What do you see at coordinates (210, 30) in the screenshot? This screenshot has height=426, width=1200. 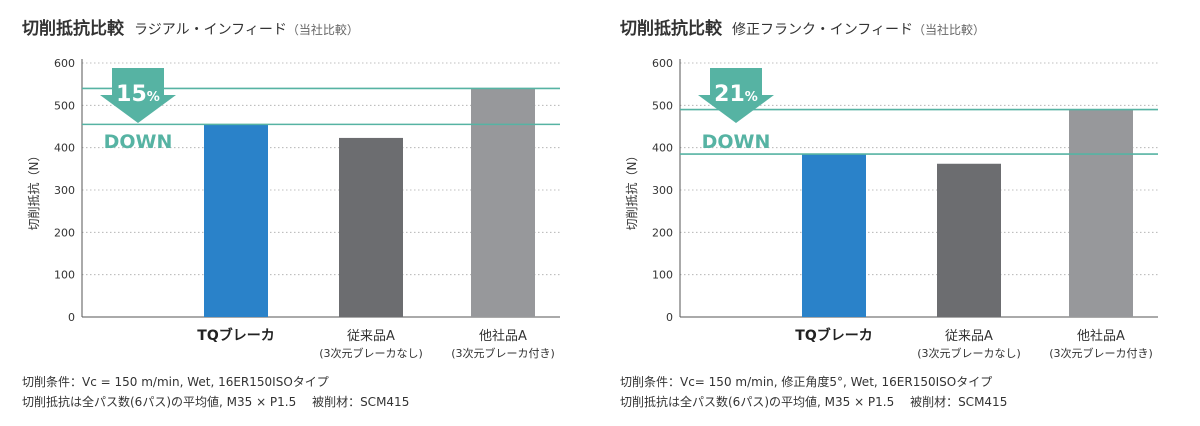 I see `chart-subtitle: ラジアル・インフィード` at bounding box center [210, 30].